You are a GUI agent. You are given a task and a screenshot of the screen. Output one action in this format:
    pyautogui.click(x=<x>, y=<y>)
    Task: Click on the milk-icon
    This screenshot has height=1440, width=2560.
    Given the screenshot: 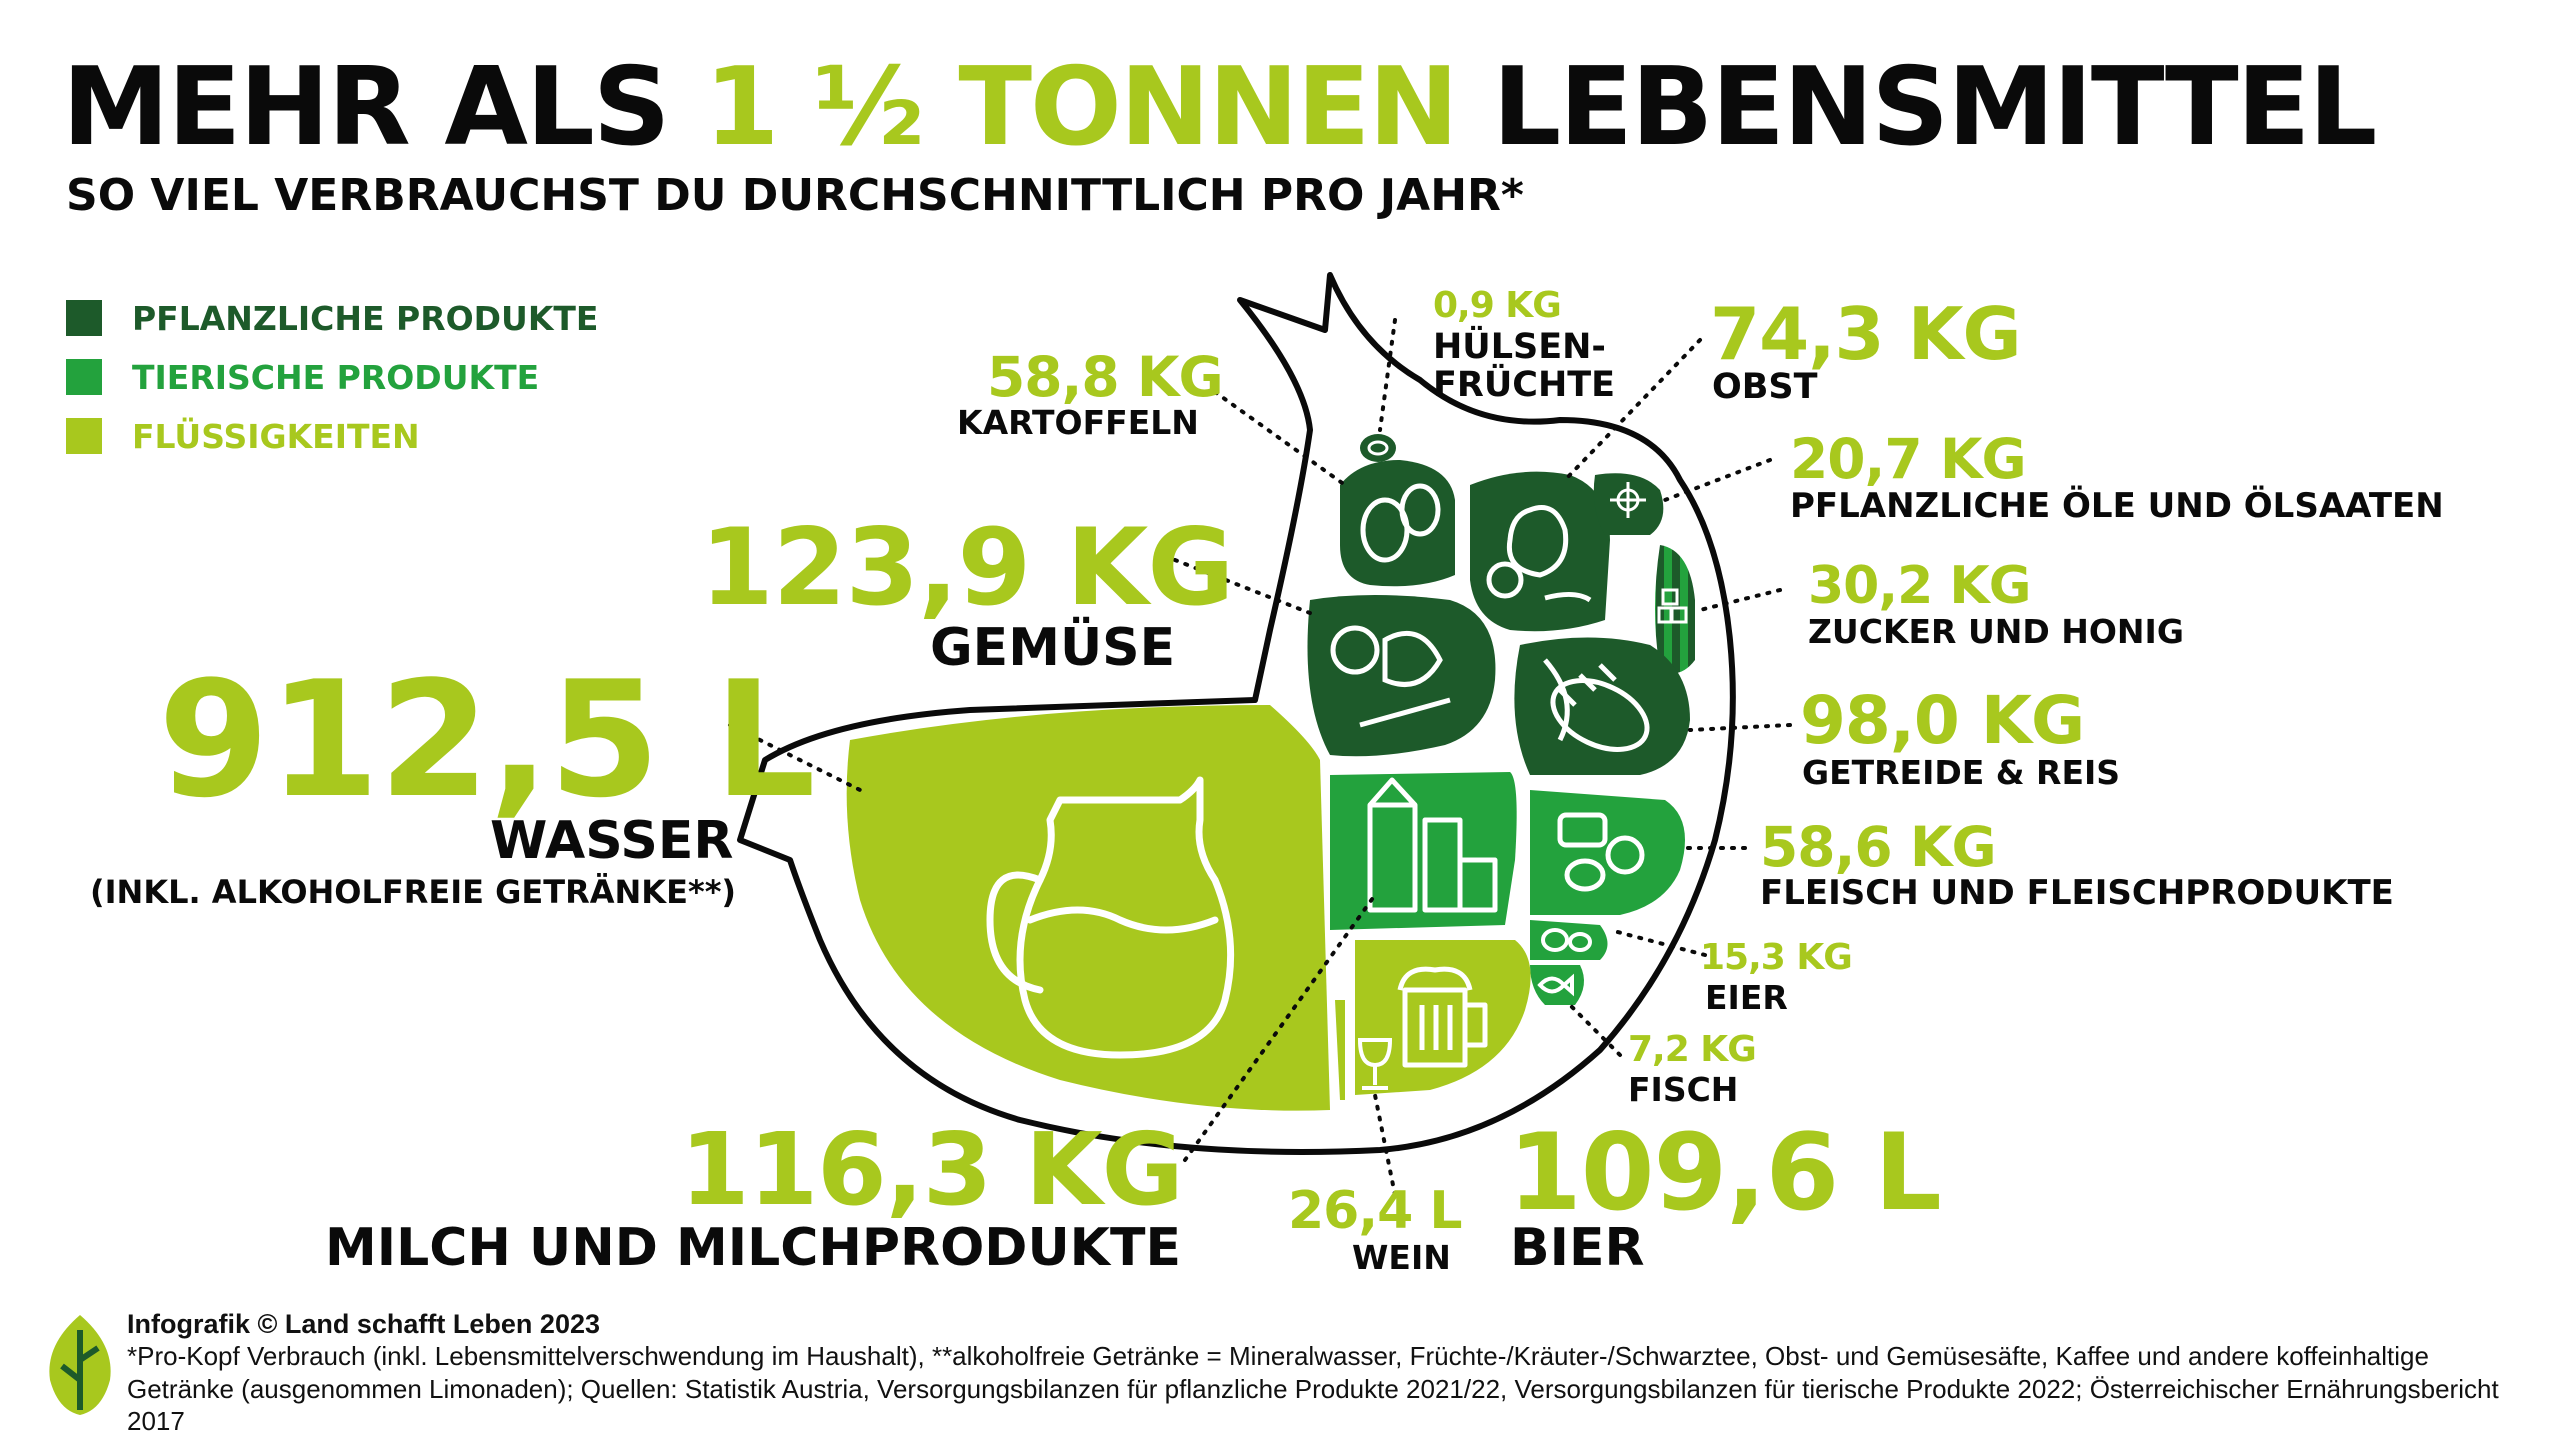 What is the action you would take?
    pyautogui.click(x=1432, y=845)
    